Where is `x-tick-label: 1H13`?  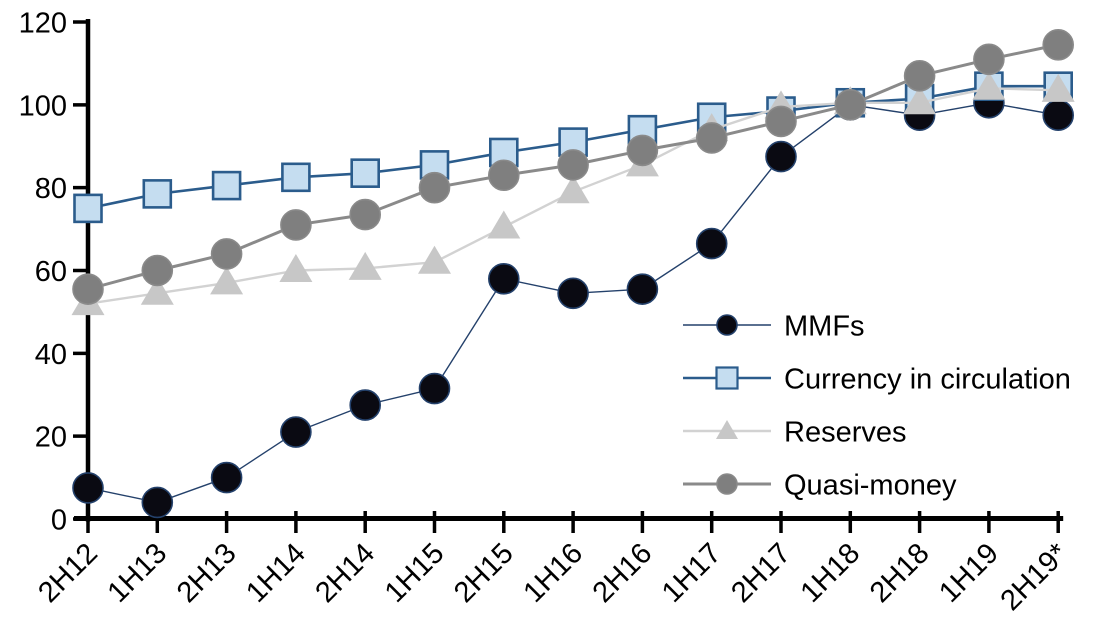 x-tick-label: 1H13 is located at coordinates (138, 573).